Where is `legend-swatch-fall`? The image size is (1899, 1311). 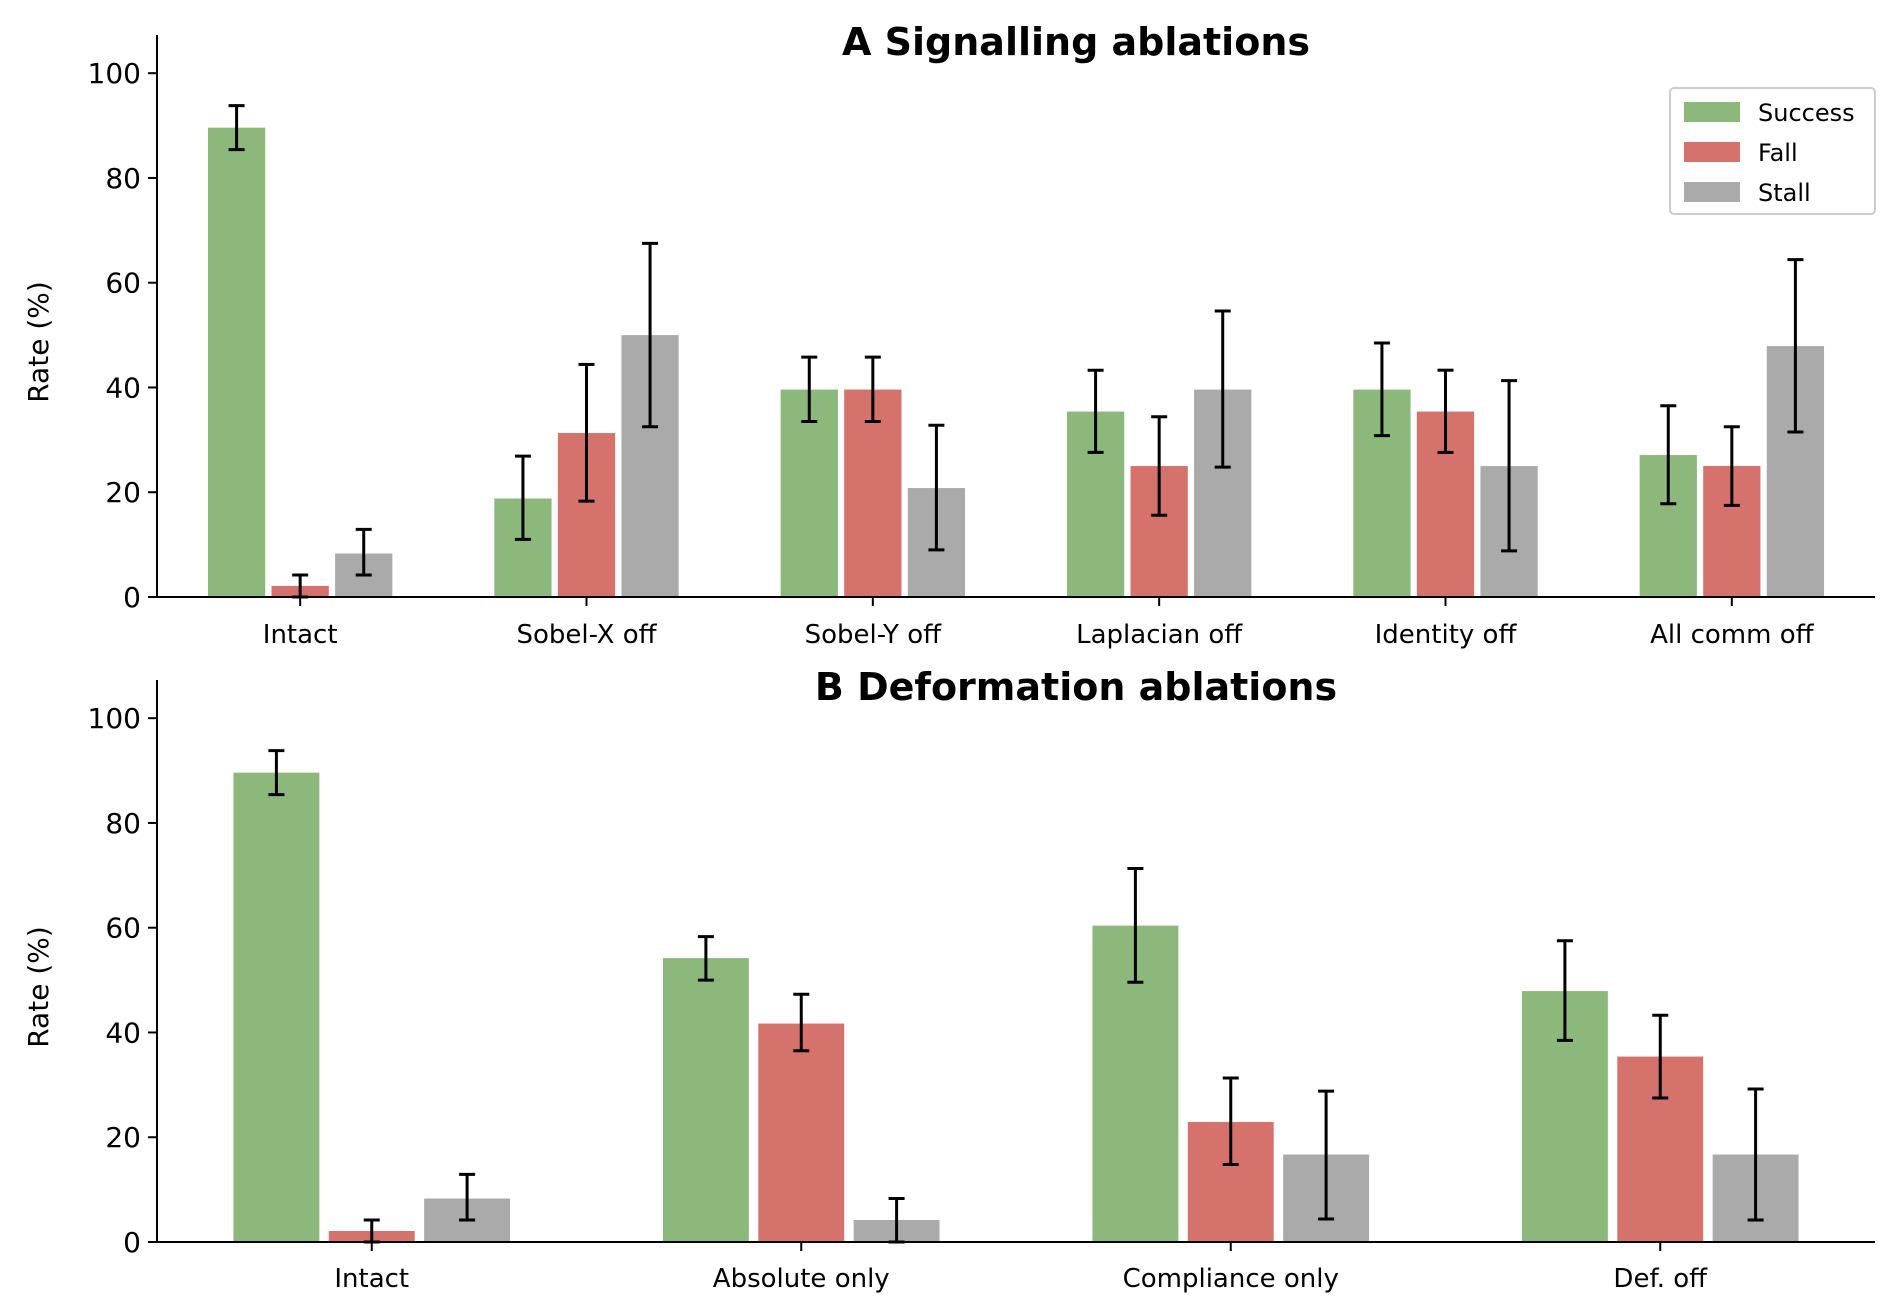 legend-swatch-fall is located at coordinates (1712, 152).